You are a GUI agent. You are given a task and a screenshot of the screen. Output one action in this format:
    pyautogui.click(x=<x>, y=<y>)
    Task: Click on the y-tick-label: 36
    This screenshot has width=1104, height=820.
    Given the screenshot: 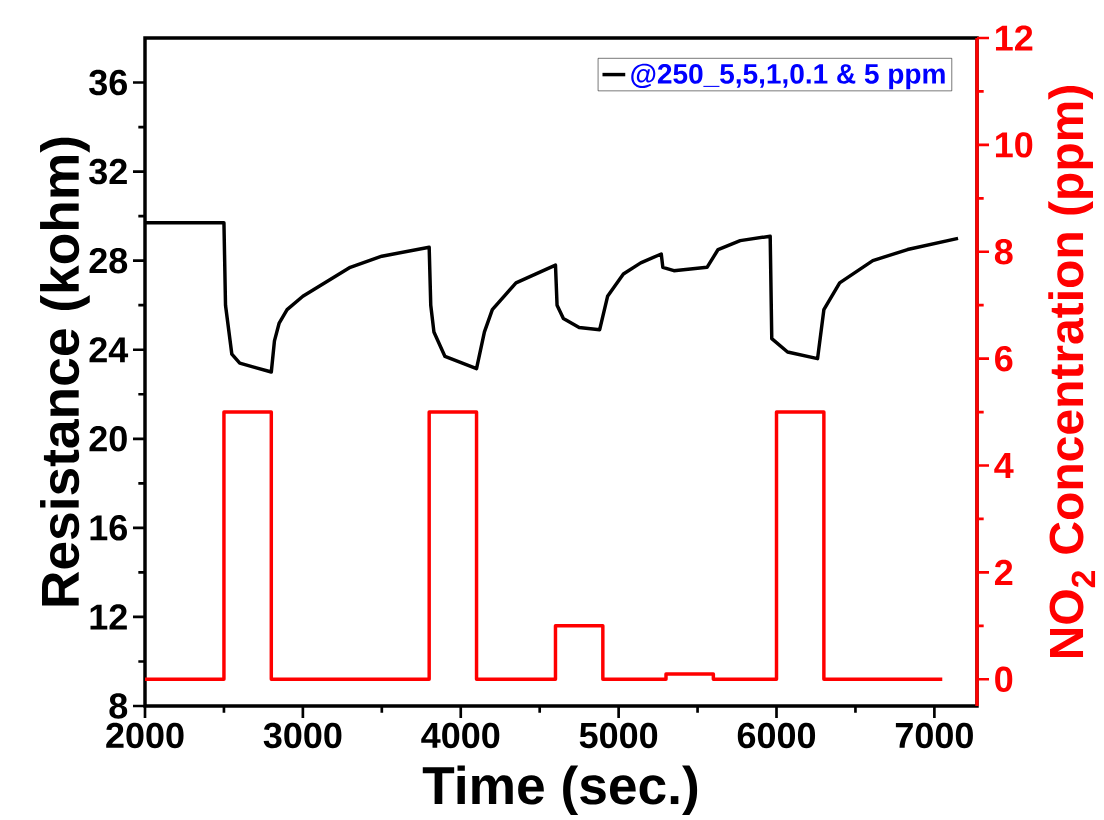 What is the action you would take?
    pyautogui.click(x=108, y=82)
    